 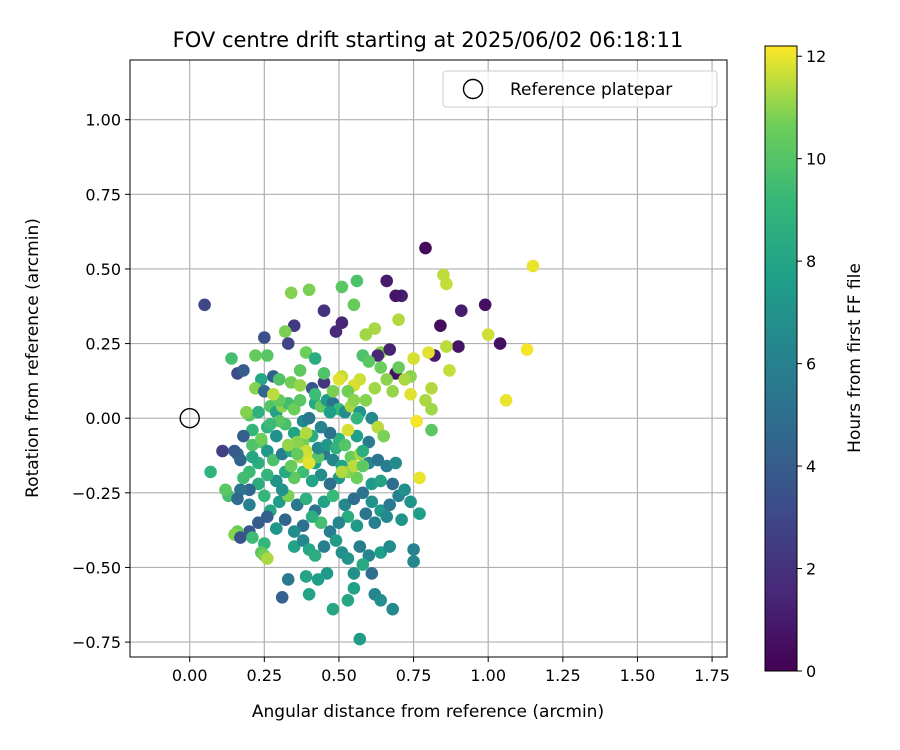 What do you see at coordinates (451, 671) in the screenshot?
I see `x-axis-ticks: 0.00 0.25 0.50 0.75 1.00 1.25 1.50 1.75` at bounding box center [451, 671].